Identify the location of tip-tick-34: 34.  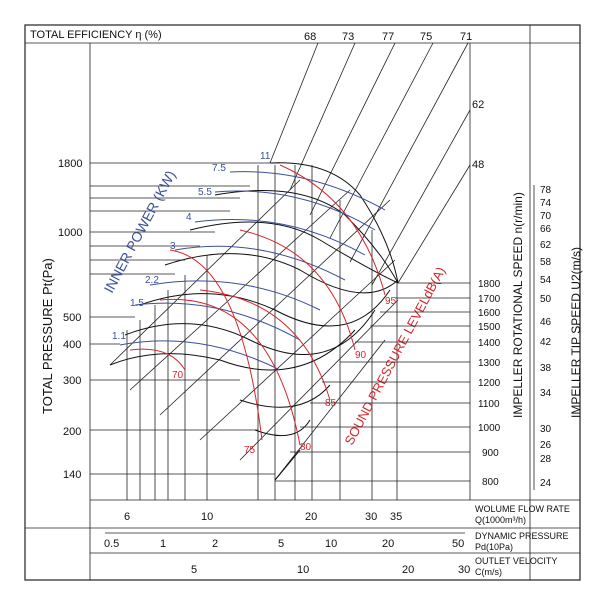
(546, 393).